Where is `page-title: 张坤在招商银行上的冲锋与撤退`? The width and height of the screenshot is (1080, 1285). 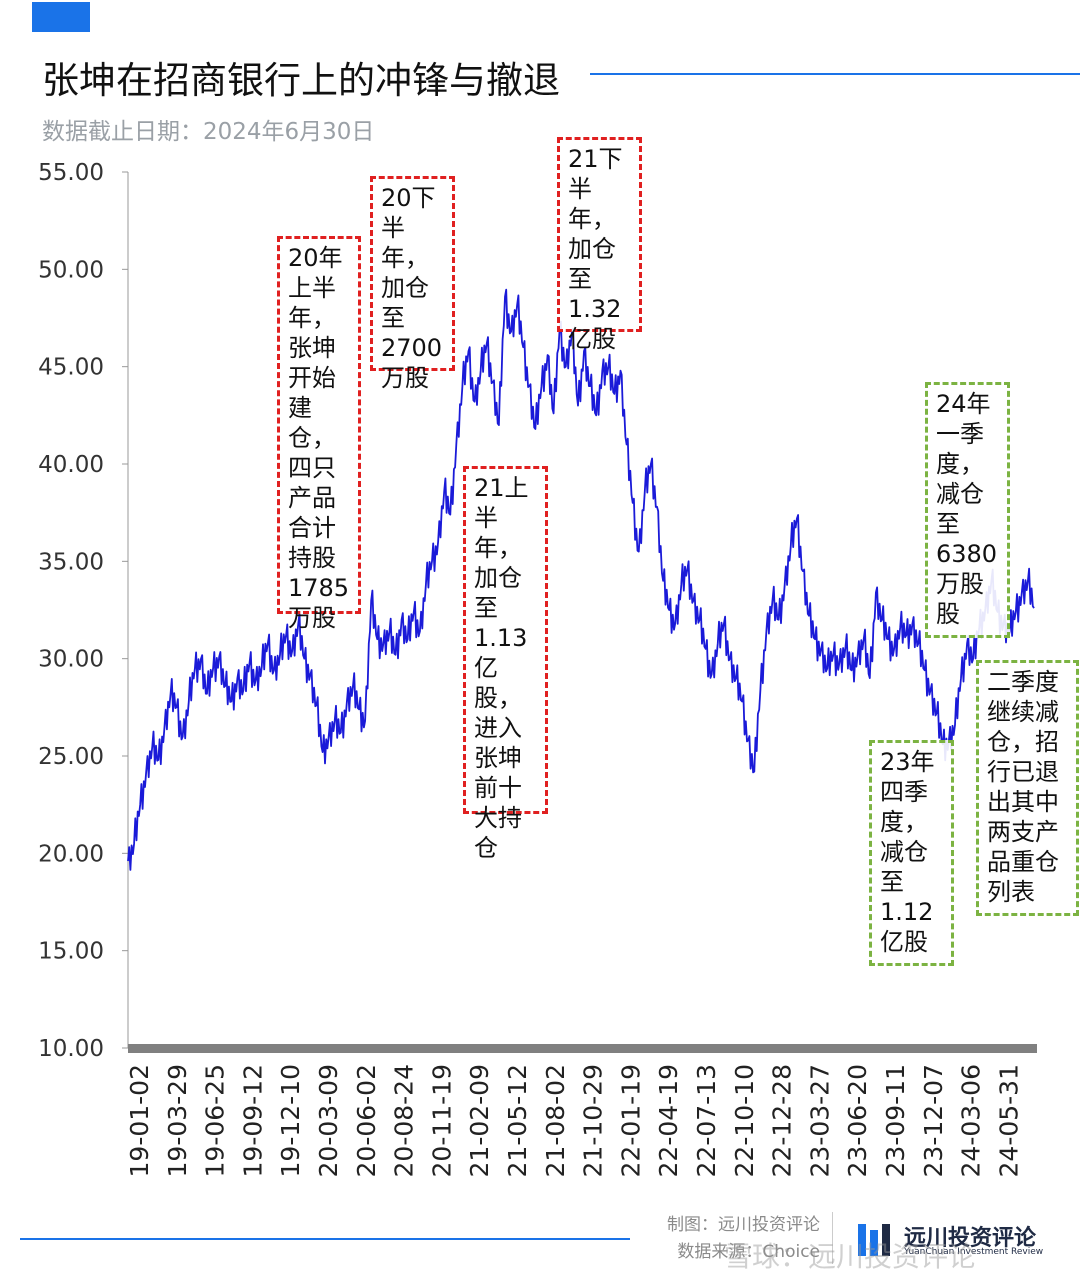 page-title: 张坤在招商银行上的冲锋与撤退 is located at coordinates (301, 80).